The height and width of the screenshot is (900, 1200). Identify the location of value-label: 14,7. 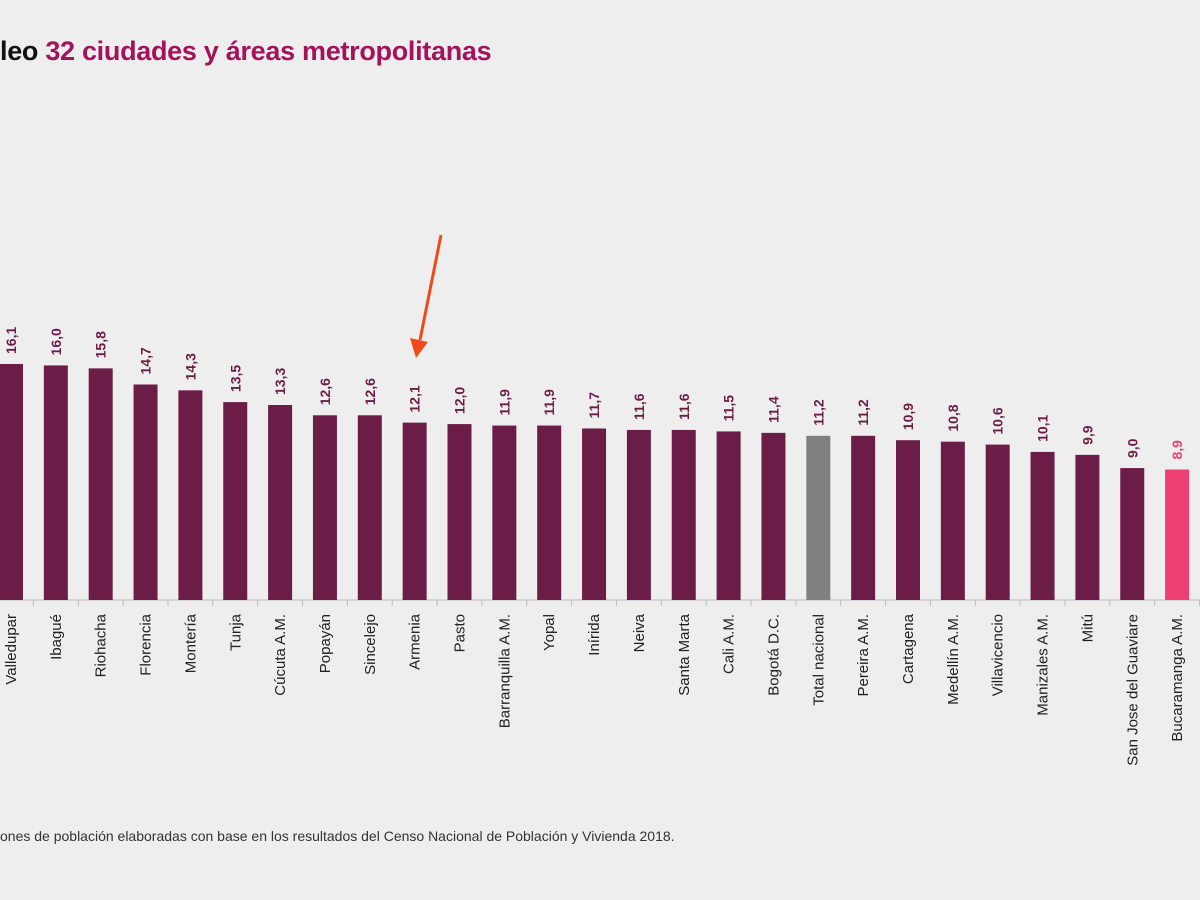
(146, 360).